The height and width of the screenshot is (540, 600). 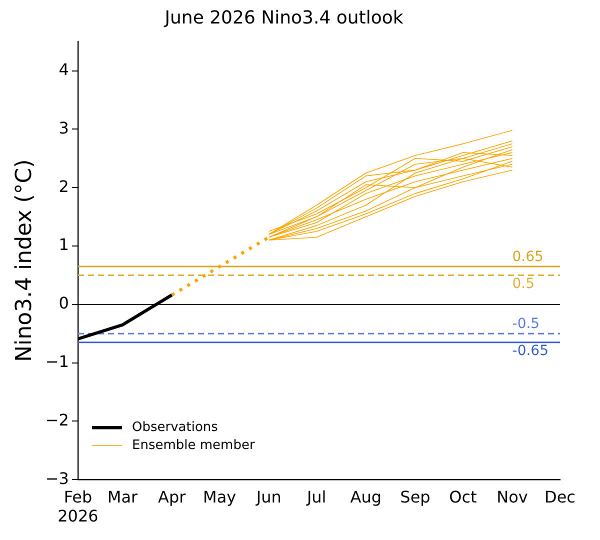 What do you see at coordinates (415, 496) in the screenshot?
I see `x-tick-label: Sep` at bounding box center [415, 496].